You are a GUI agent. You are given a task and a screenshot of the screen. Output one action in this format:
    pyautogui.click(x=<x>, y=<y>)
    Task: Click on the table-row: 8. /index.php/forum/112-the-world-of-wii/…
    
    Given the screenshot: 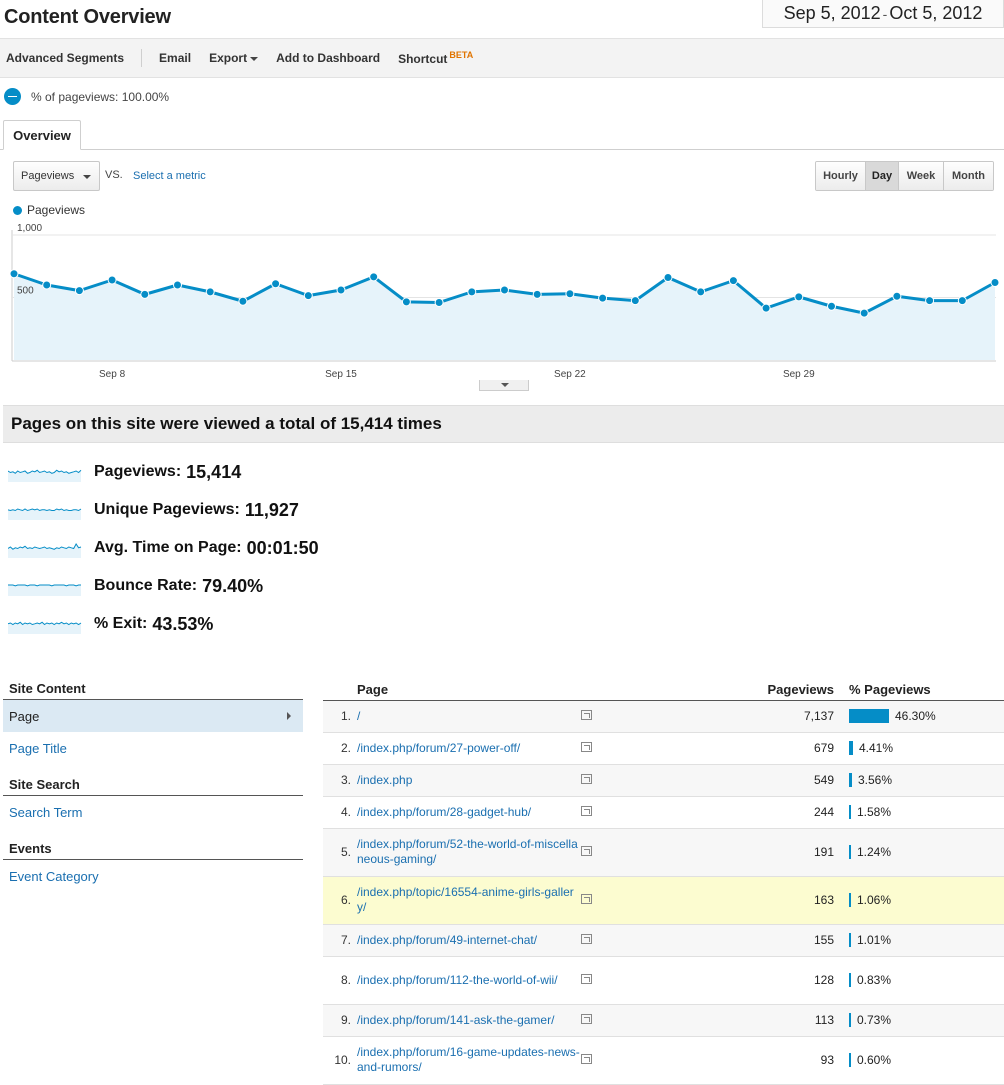 What is the action you would take?
    pyautogui.click(x=663, y=980)
    